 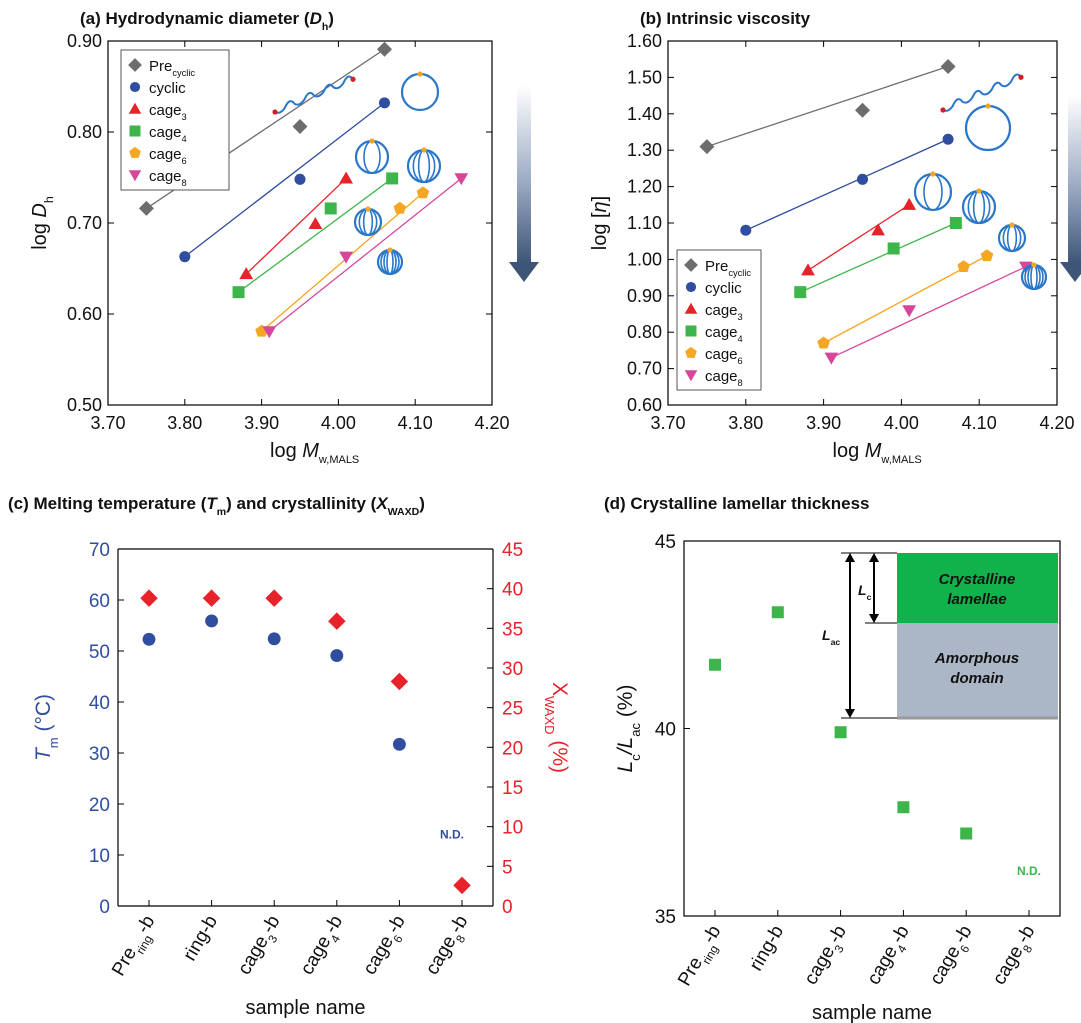 What do you see at coordinates (979, 423) in the screenshot?
I see `x-tick-label: 4.10` at bounding box center [979, 423].